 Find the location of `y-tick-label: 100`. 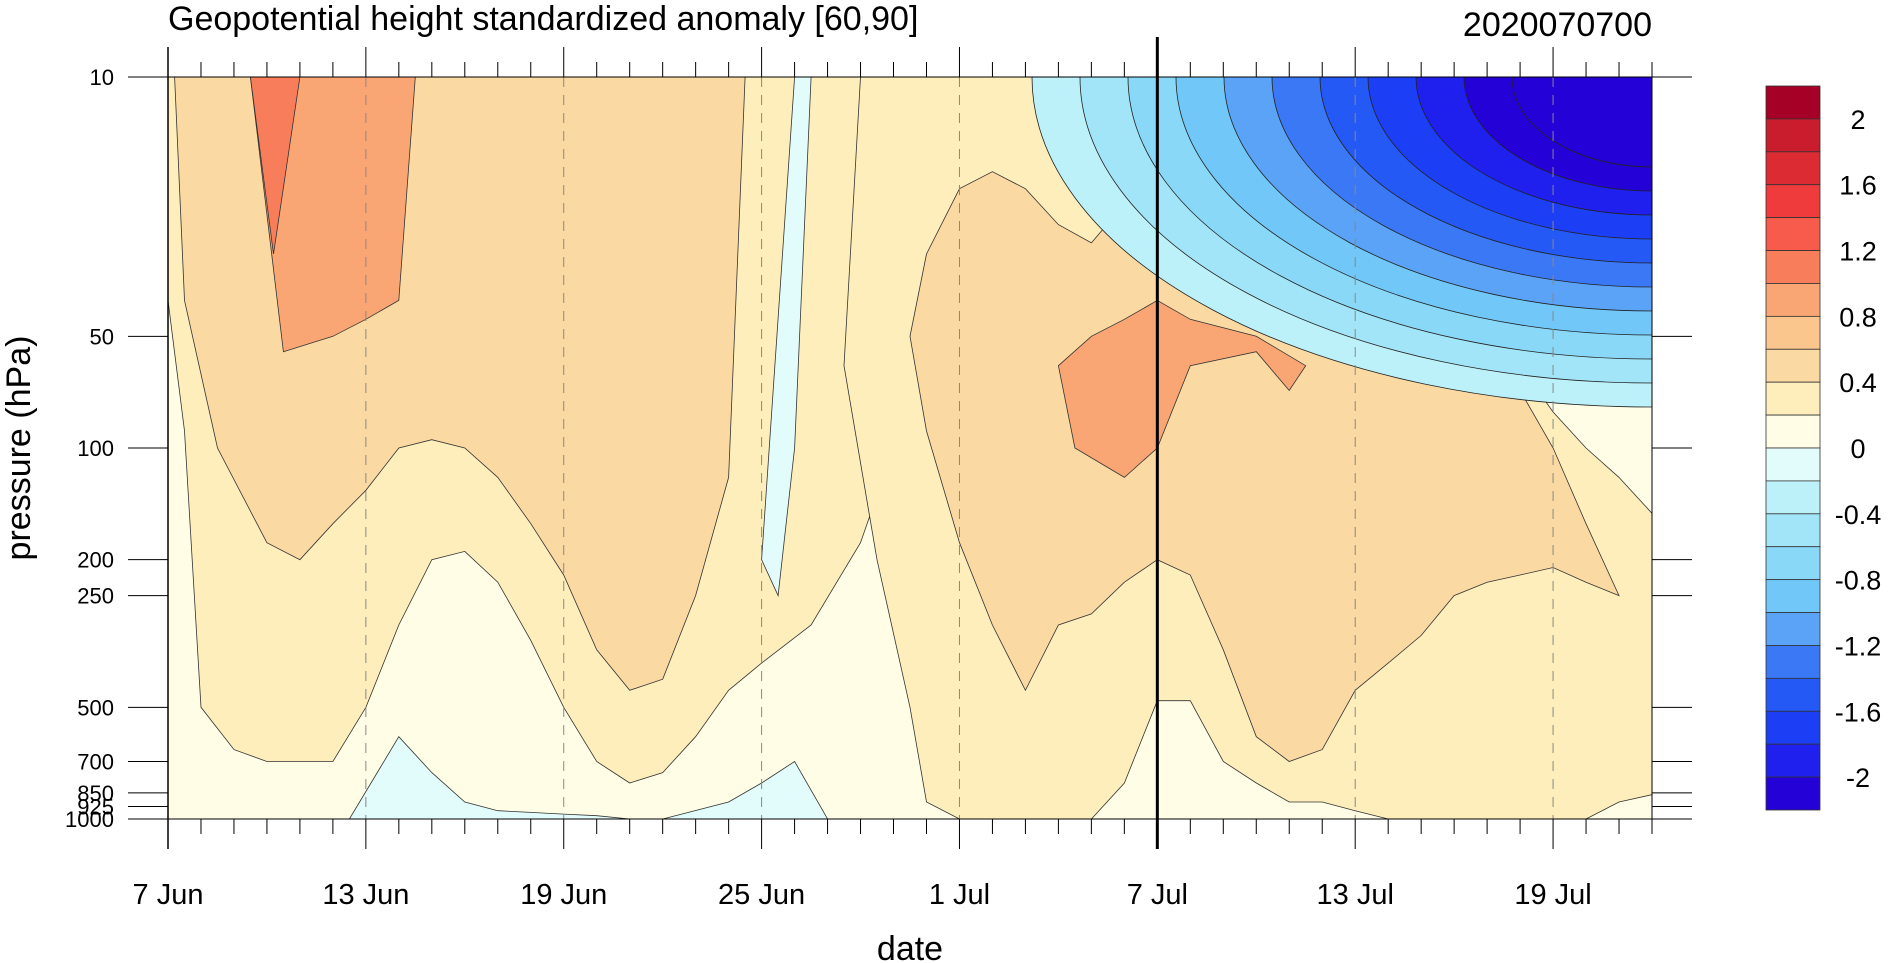

y-tick-label: 100 is located at coordinates (95, 448).